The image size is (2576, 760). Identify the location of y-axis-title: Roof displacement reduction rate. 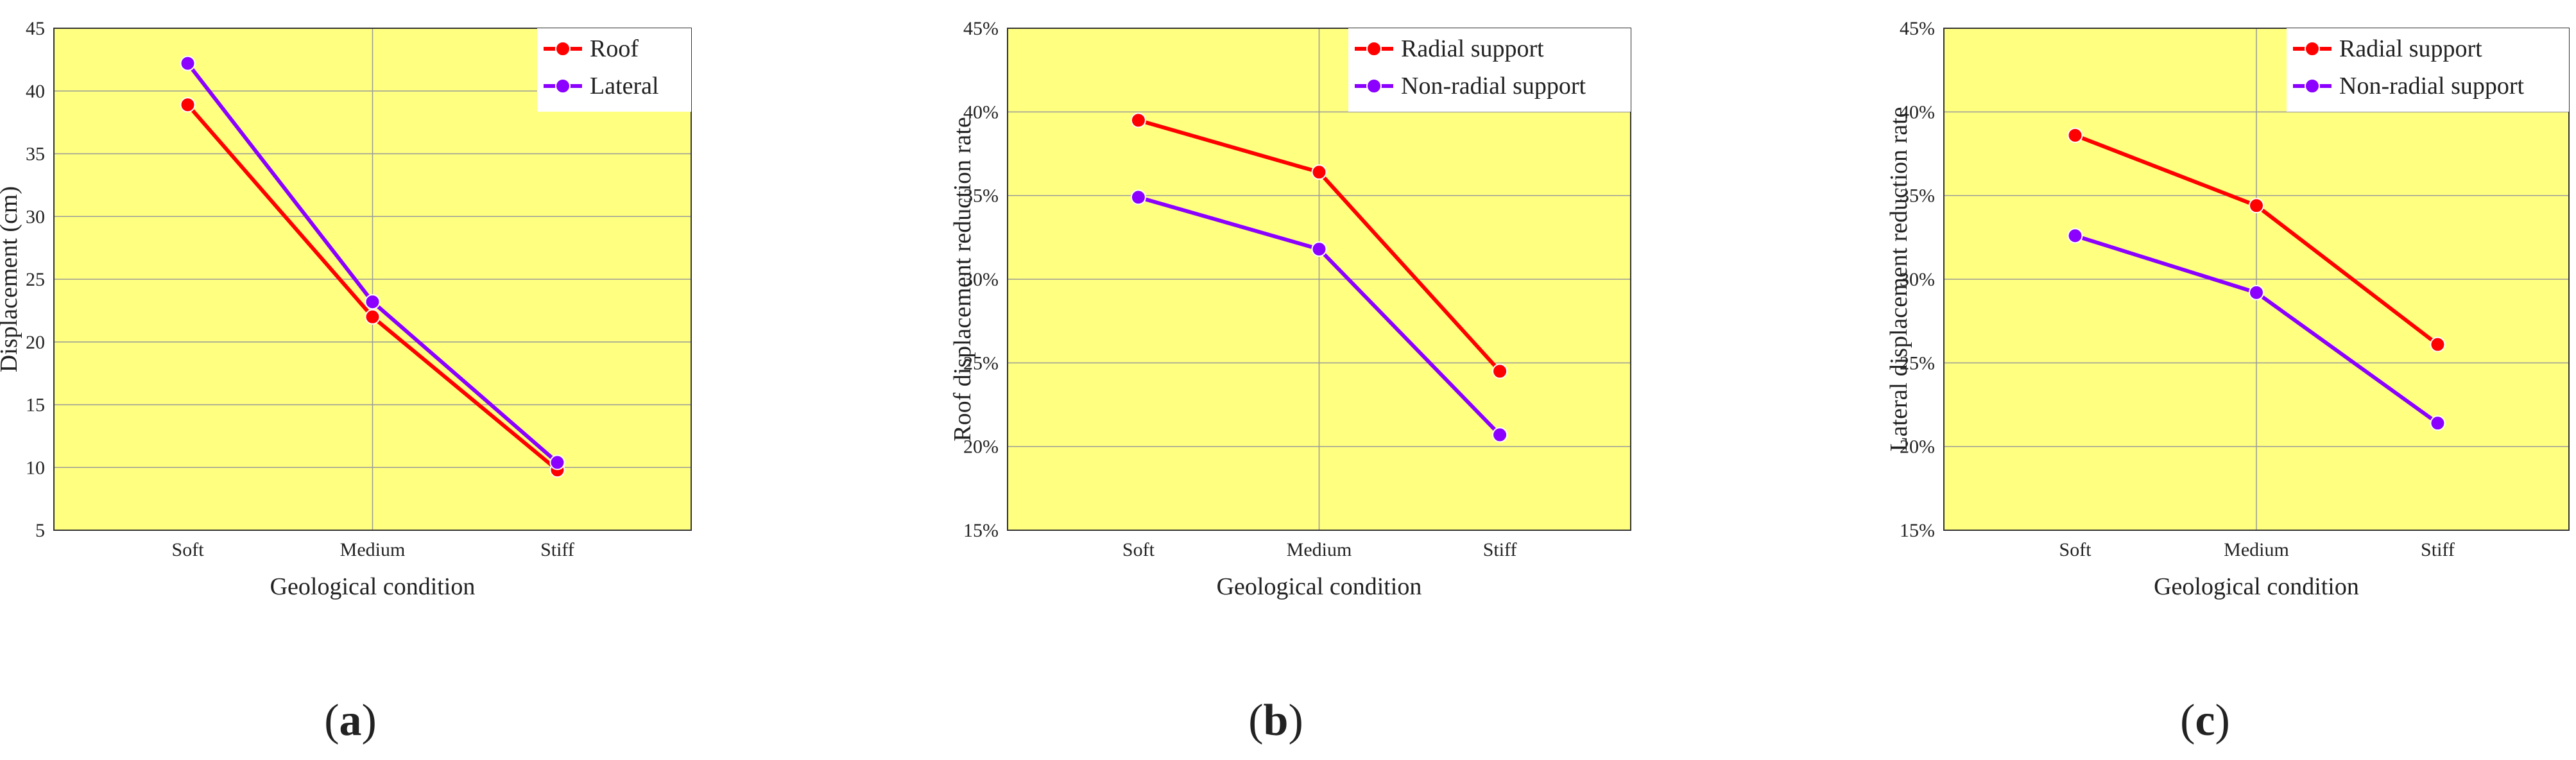
(962, 279).